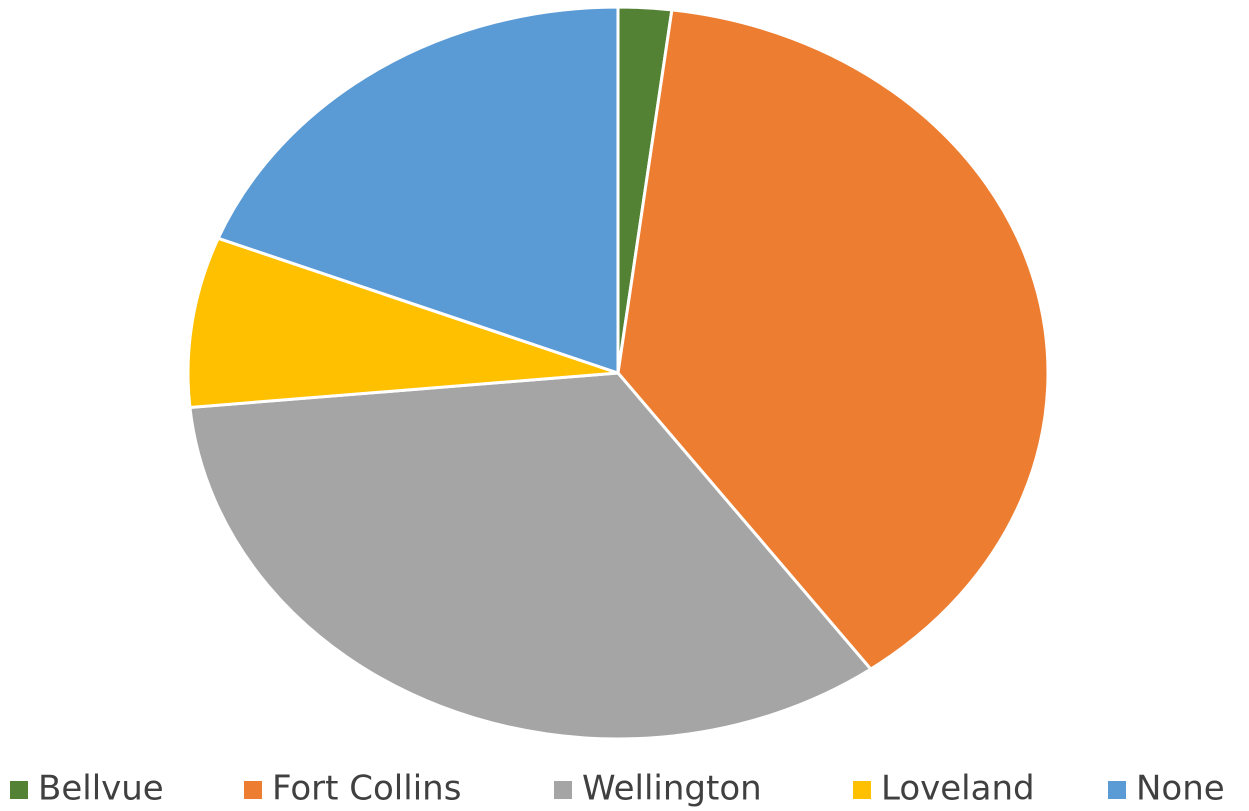 The image size is (1249, 811). What do you see at coordinates (1180, 789) in the screenshot?
I see `legend-label: None` at bounding box center [1180, 789].